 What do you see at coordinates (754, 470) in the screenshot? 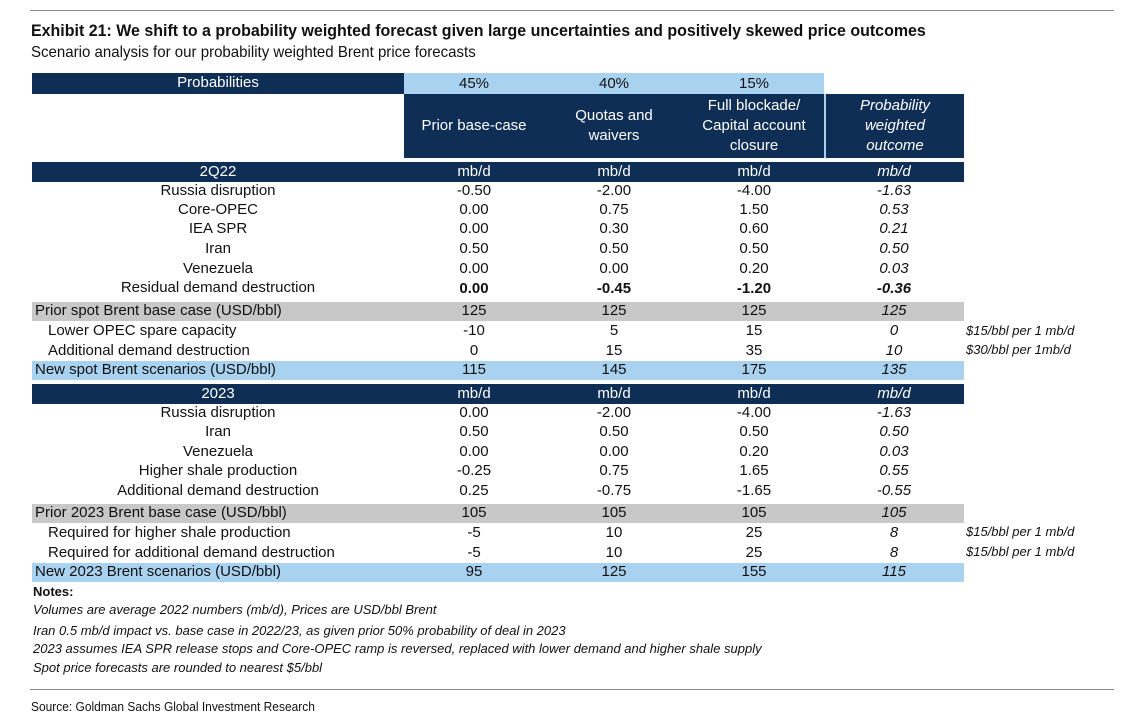
I see `table-cell: 1.65` at bounding box center [754, 470].